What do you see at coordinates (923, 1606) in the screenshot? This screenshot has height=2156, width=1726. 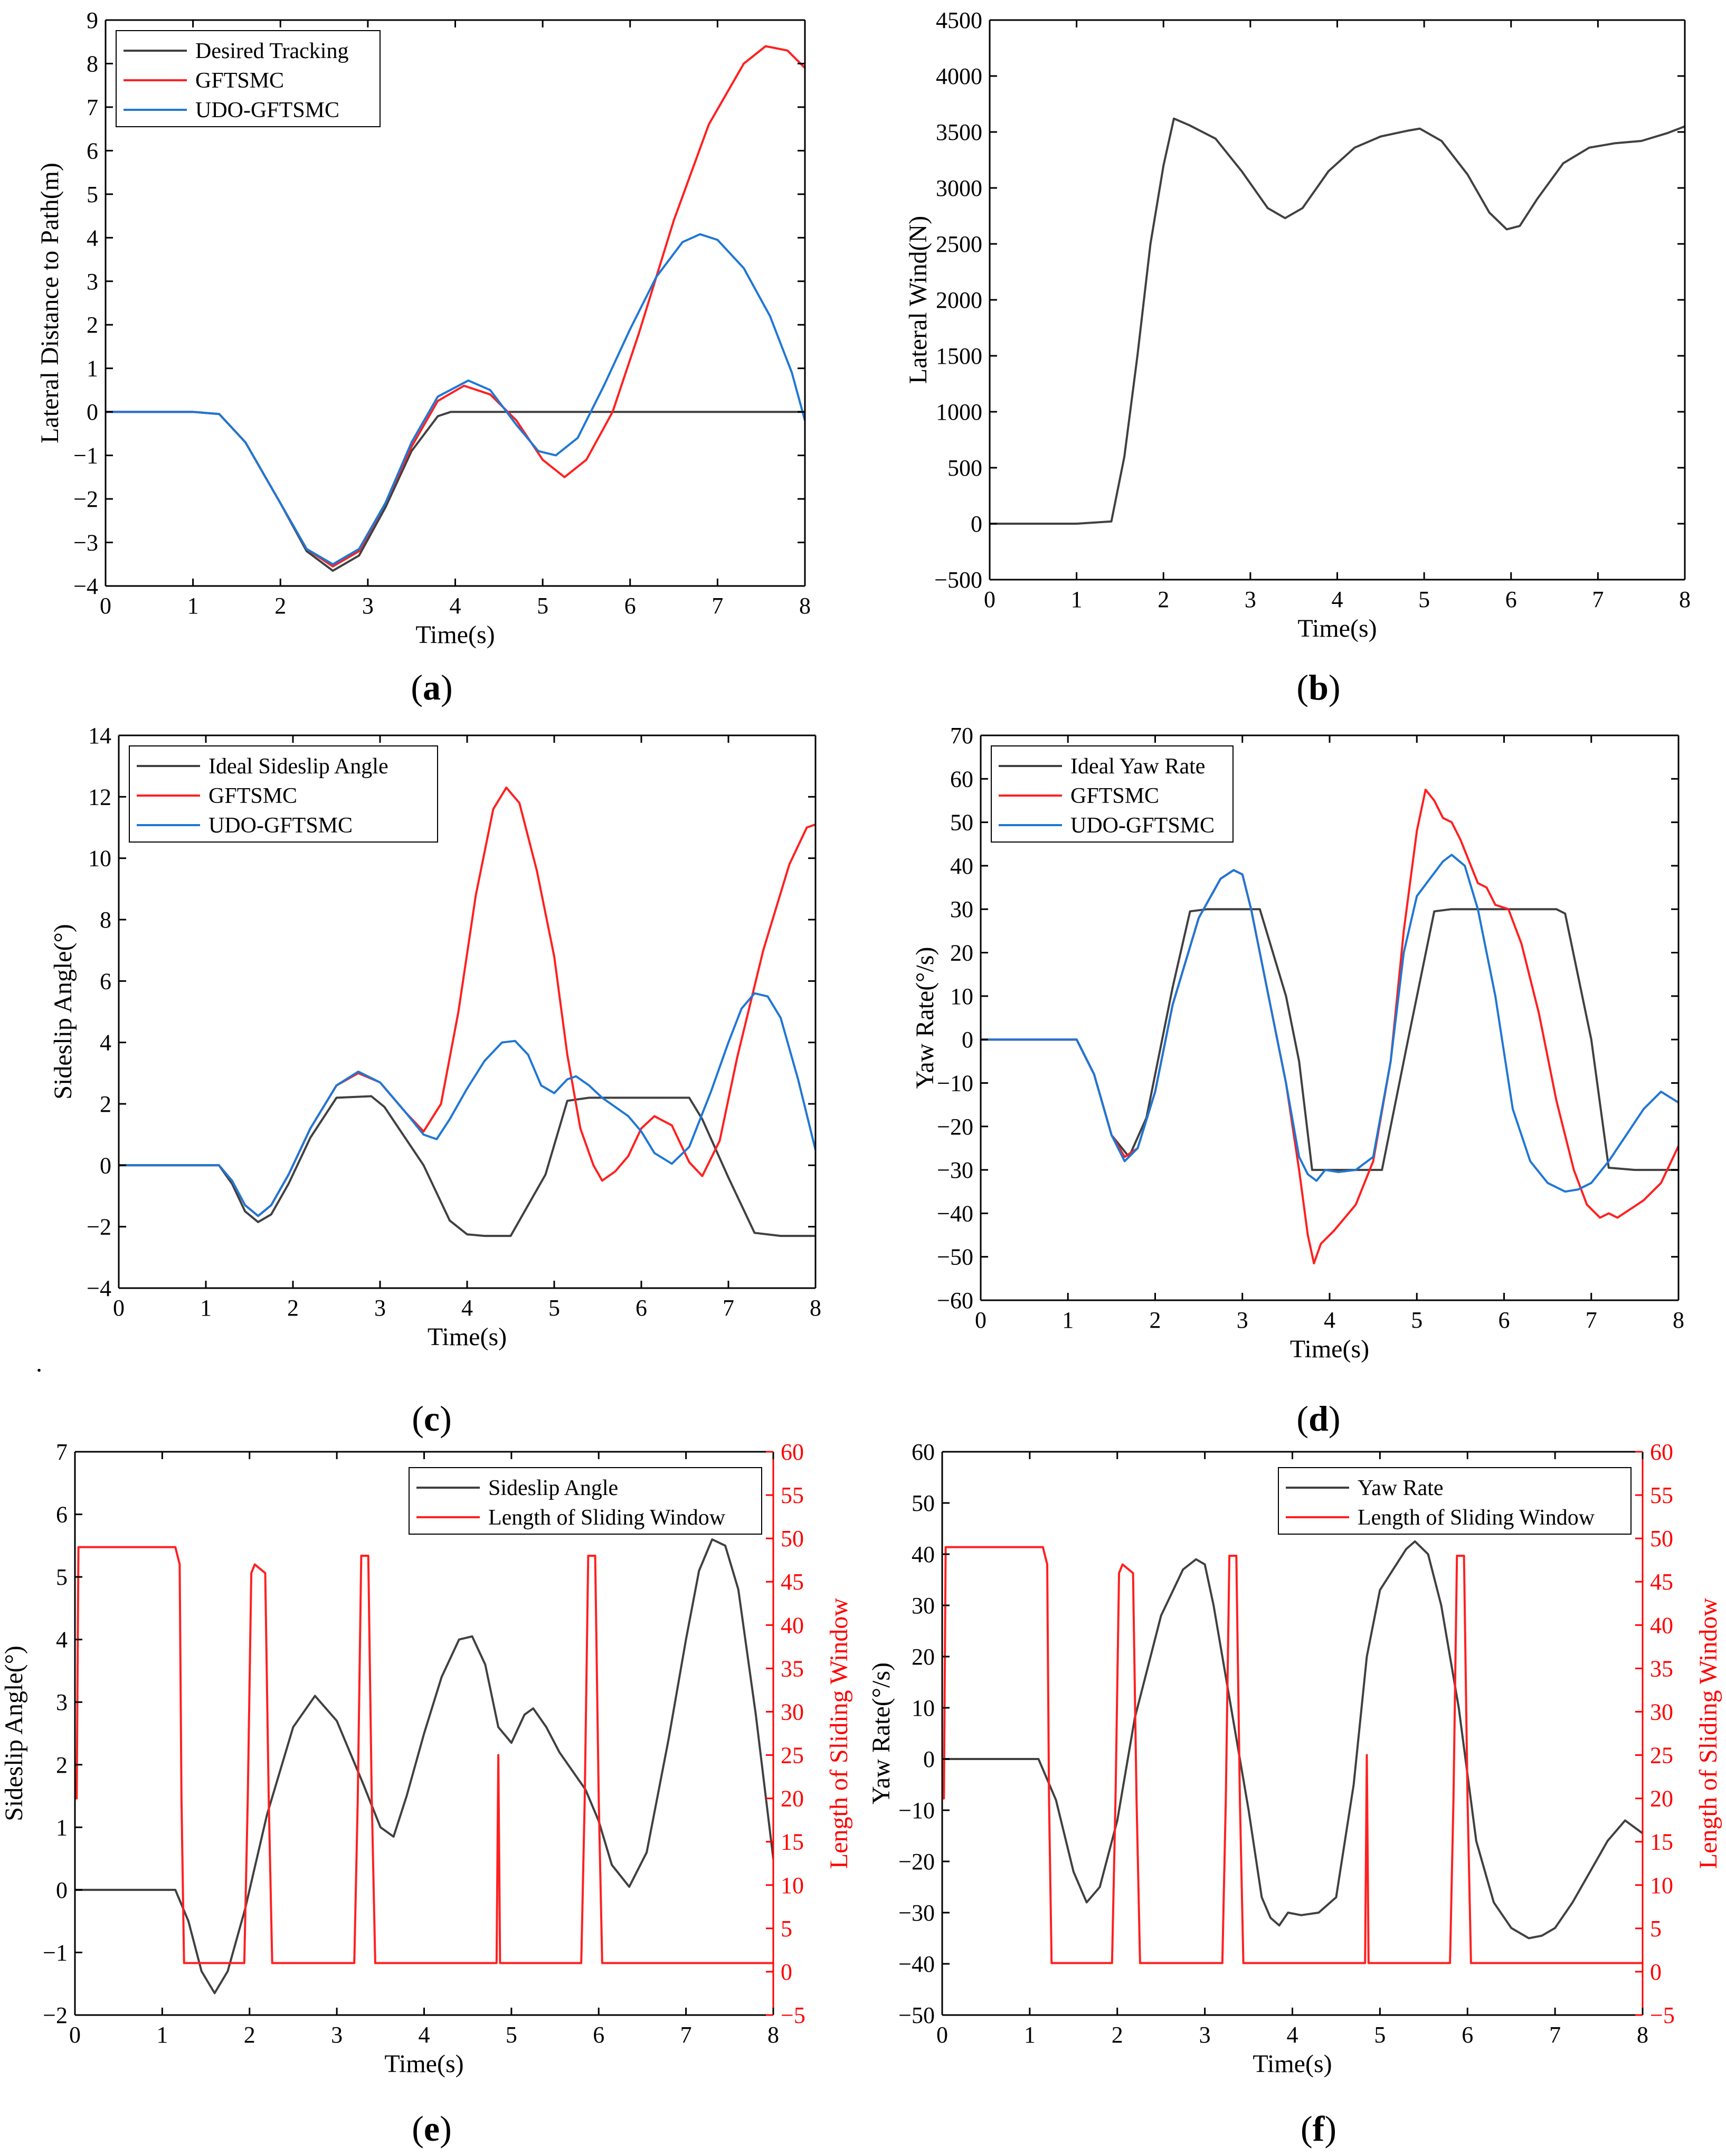 I see `y-tick-label: 30` at bounding box center [923, 1606].